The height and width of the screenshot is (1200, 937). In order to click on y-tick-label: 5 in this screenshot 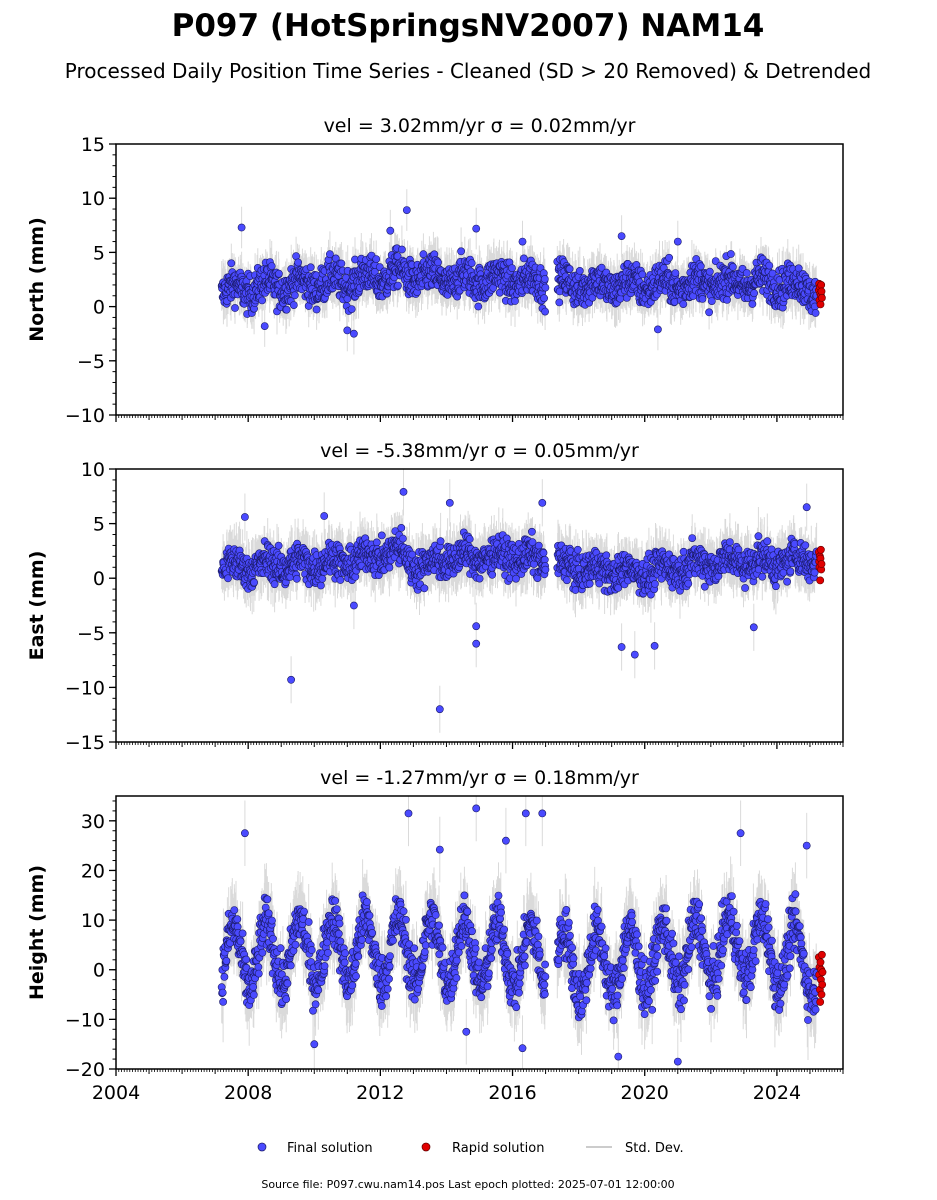, I will do `click(99, 253)`.